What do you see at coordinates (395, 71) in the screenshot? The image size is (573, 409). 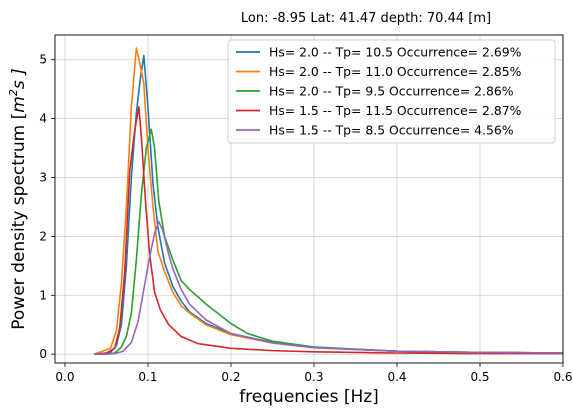 I see `legend-label: Hs= 2.0 -- Tp= 11.0 Occurrence= 2.85%` at bounding box center [395, 71].